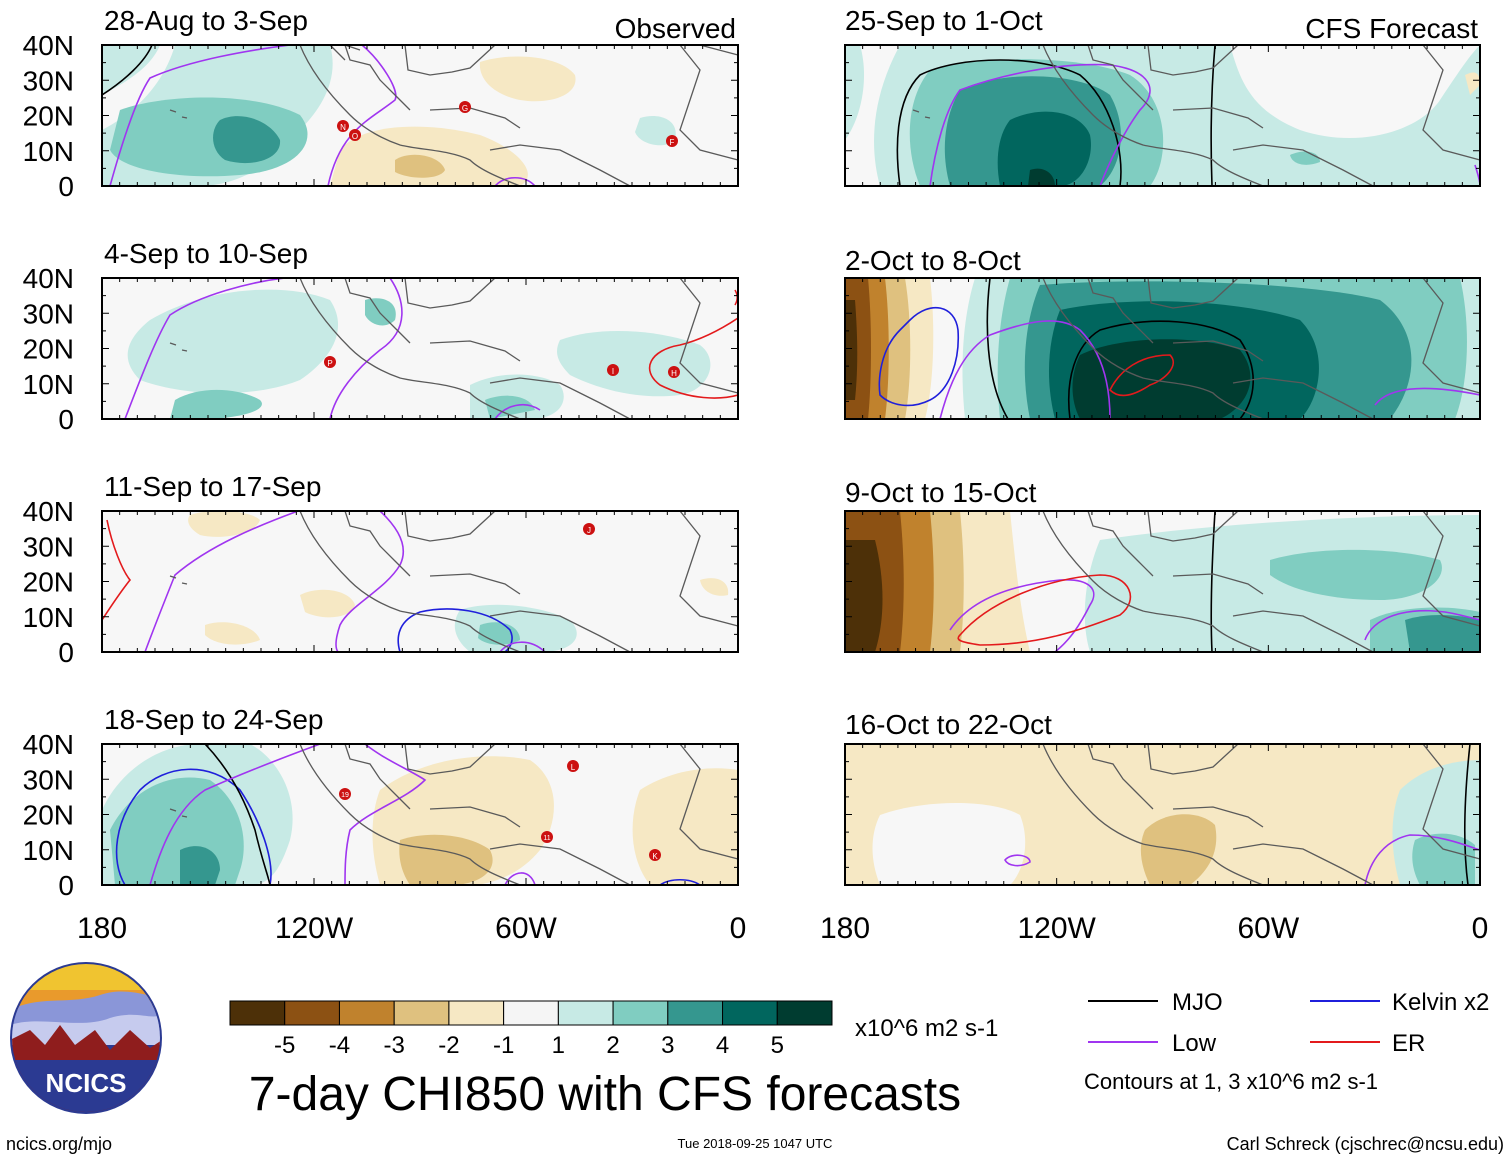  Describe the element at coordinates (944, 20) in the screenshot. I see `panel-title-forecast-1: 25-Sep to 1-Oct` at that location.